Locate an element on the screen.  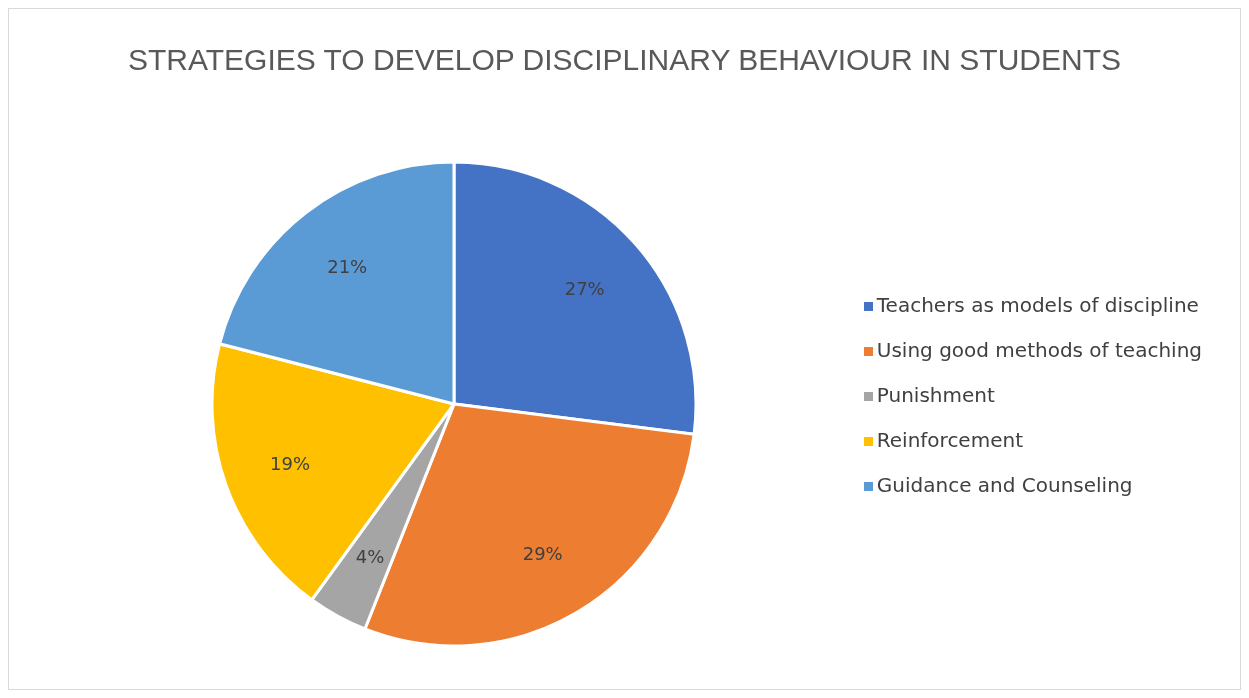
legend-label: Reinforcement is located at coordinates (949, 439).